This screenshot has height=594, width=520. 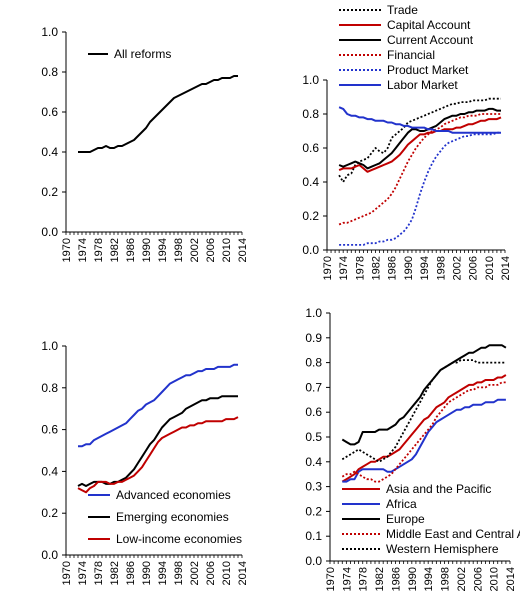 I want to click on legend-label: Advanced economies, so click(x=173, y=495).